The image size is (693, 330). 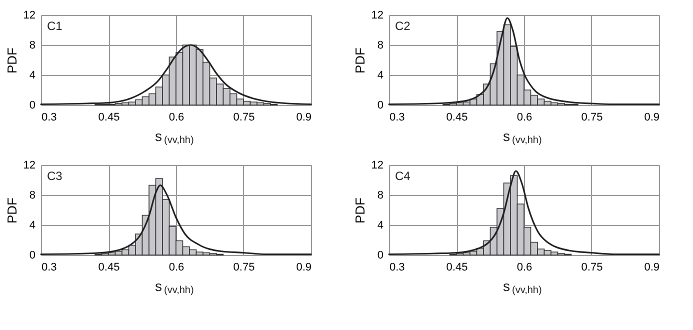 What do you see at coordinates (403, 176) in the screenshot?
I see `annotation: C4` at bounding box center [403, 176].